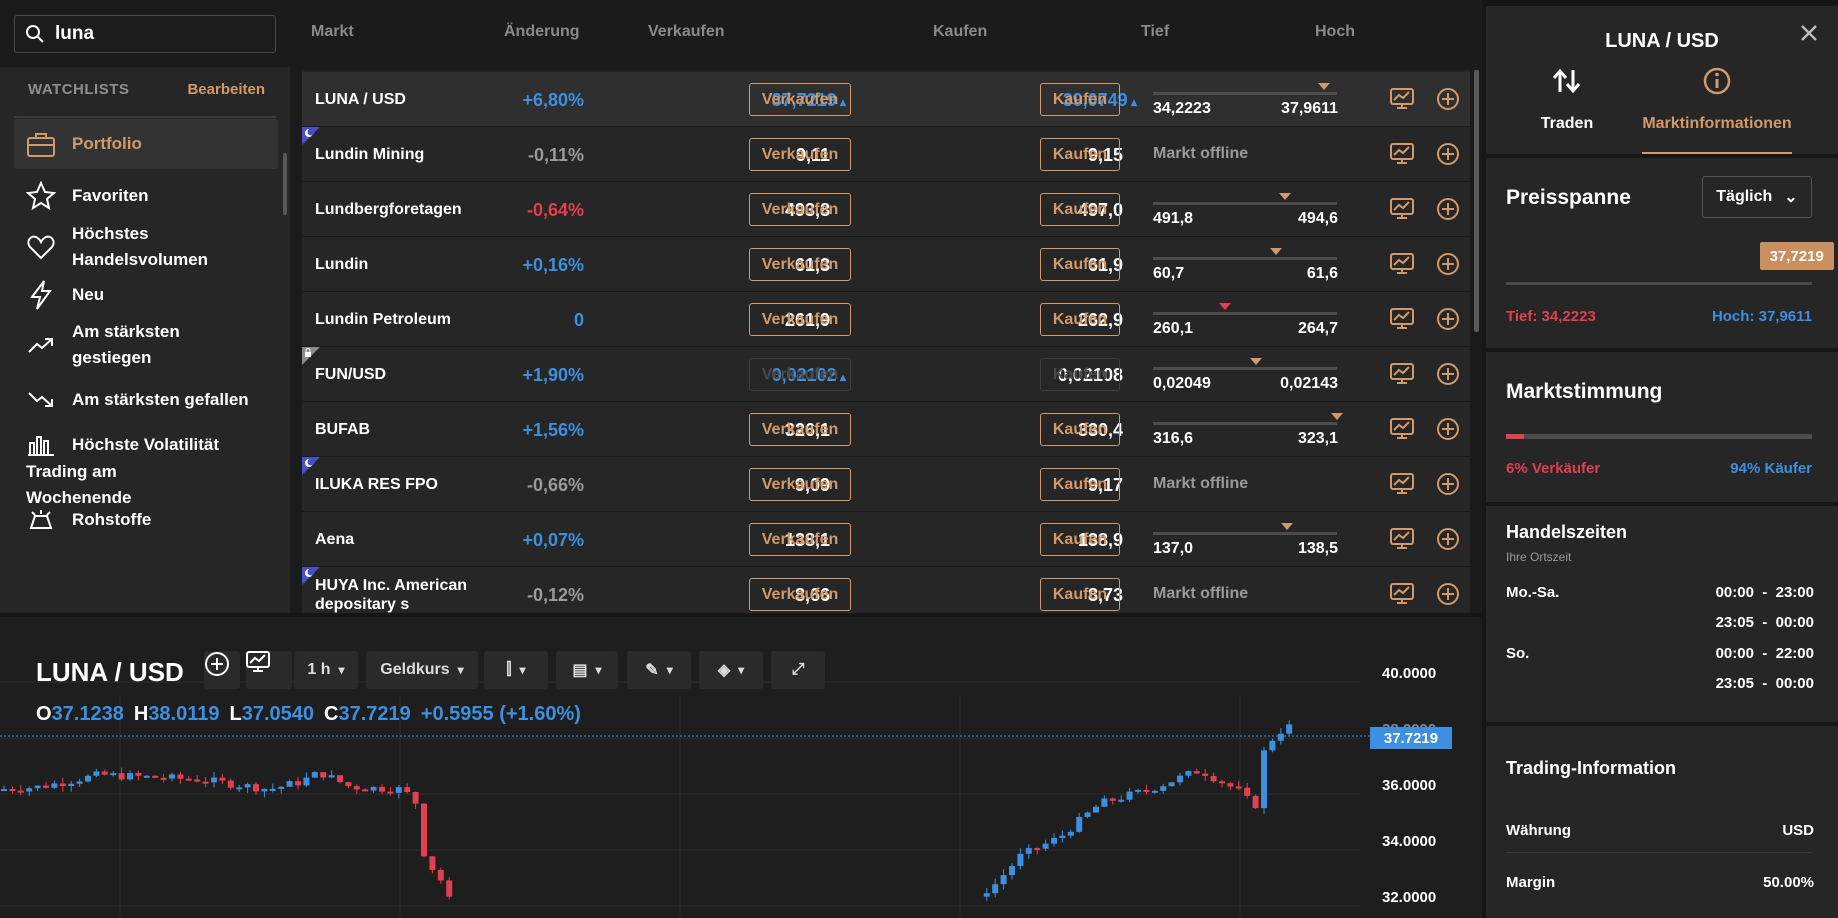 This screenshot has height=918, width=1838. Describe the element at coordinates (383, 319) in the screenshot. I see `market-name: Lundin Petroleum` at that location.